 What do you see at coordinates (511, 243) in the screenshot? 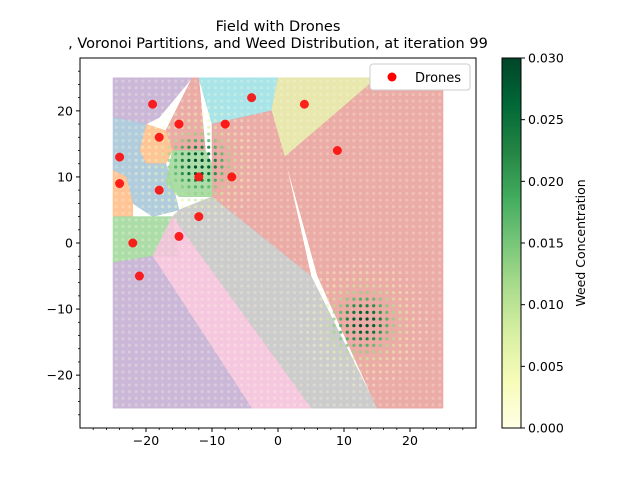
I see `colorbar-gradient` at bounding box center [511, 243].